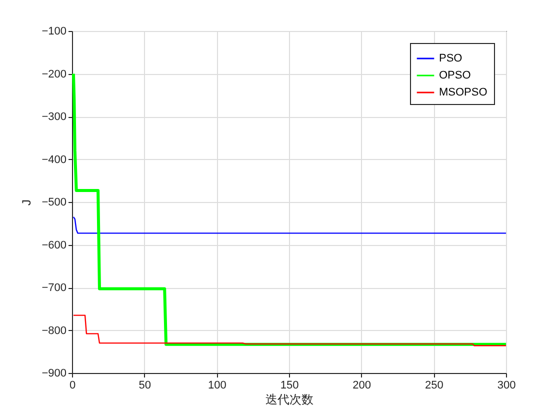 The height and width of the screenshot is (420, 560). What do you see at coordinates (455, 76) in the screenshot?
I see `legend-label: OPSO` at bounding box center [455, 76].